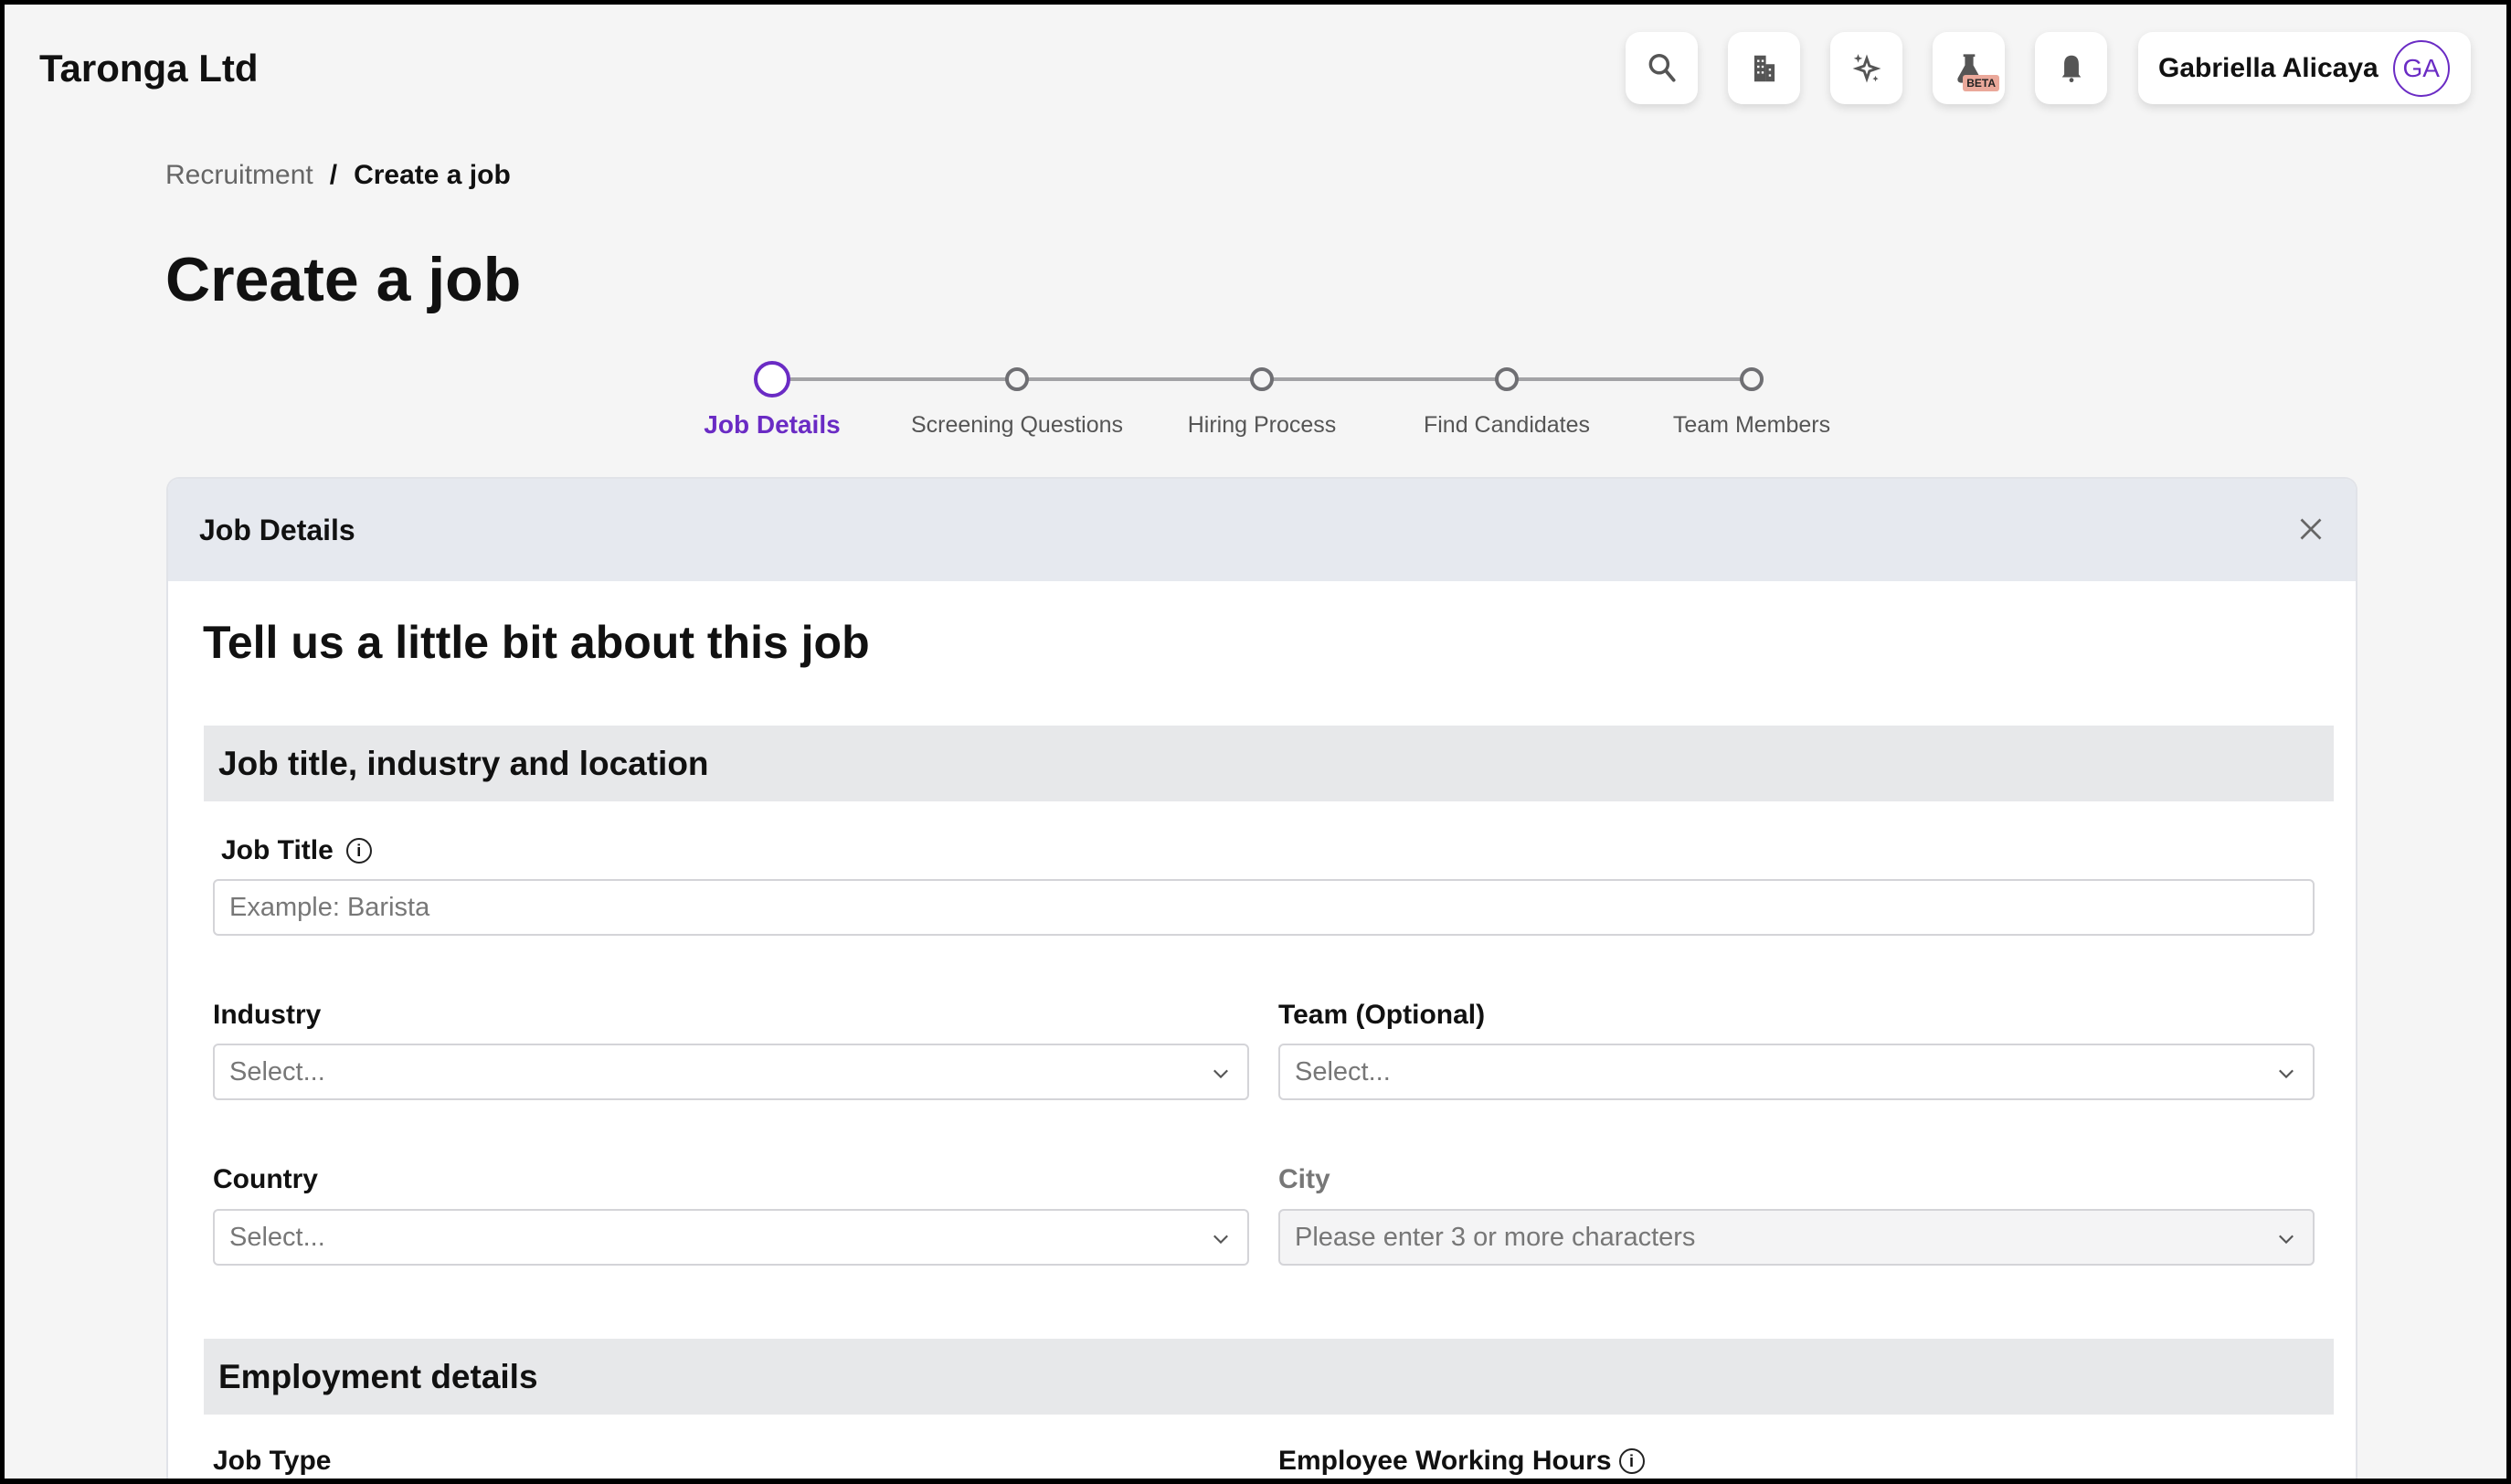  Describe the element at coordinates (1269, 763) in the screenshot. I see `section-heading-job-title: Job title, industry and location` at that location.